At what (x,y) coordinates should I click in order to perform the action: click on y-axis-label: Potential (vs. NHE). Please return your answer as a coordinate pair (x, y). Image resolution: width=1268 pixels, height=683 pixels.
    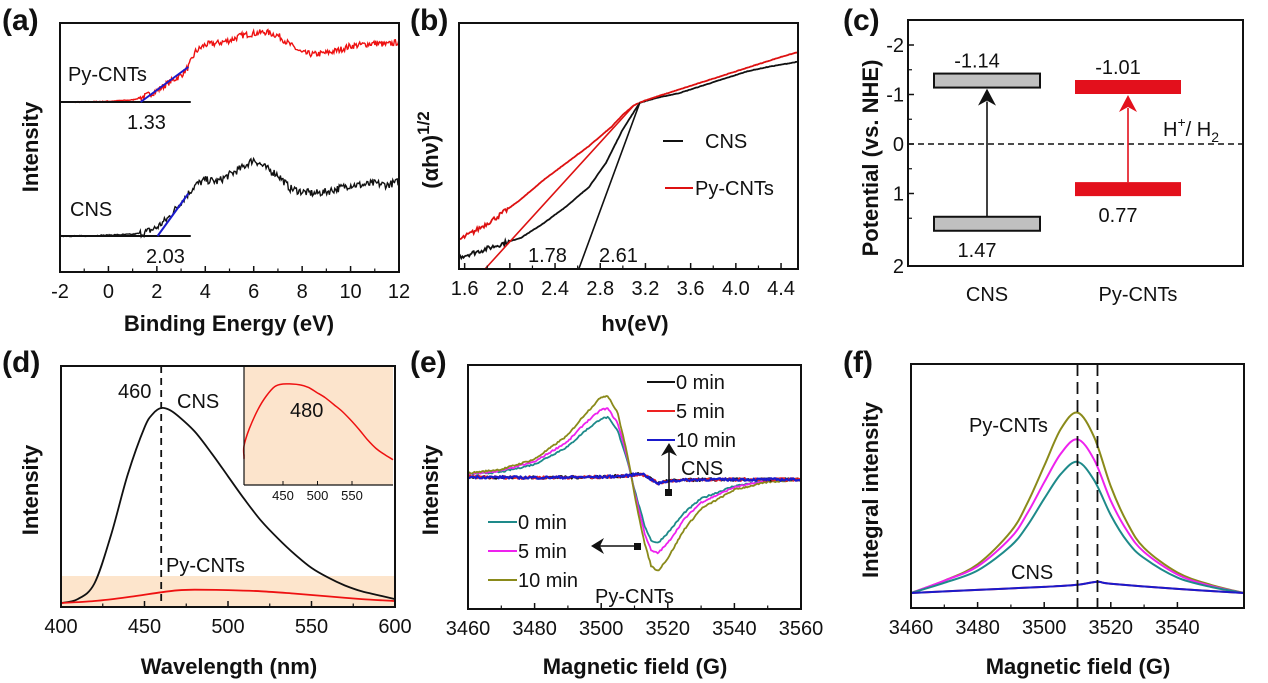
    Looking at the image, I should click on (870, 158).